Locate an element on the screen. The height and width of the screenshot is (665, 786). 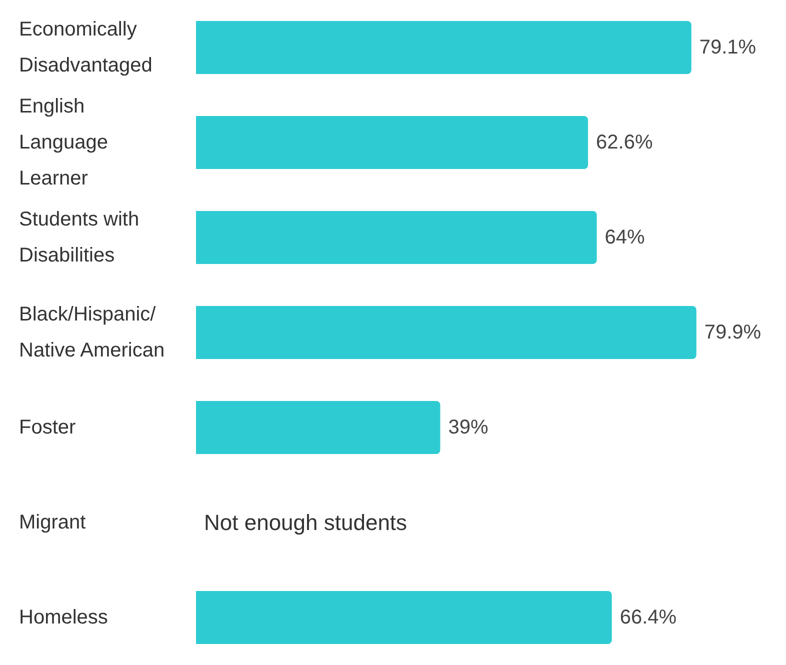
data-label: 39% is located at coordinates (468, 427).